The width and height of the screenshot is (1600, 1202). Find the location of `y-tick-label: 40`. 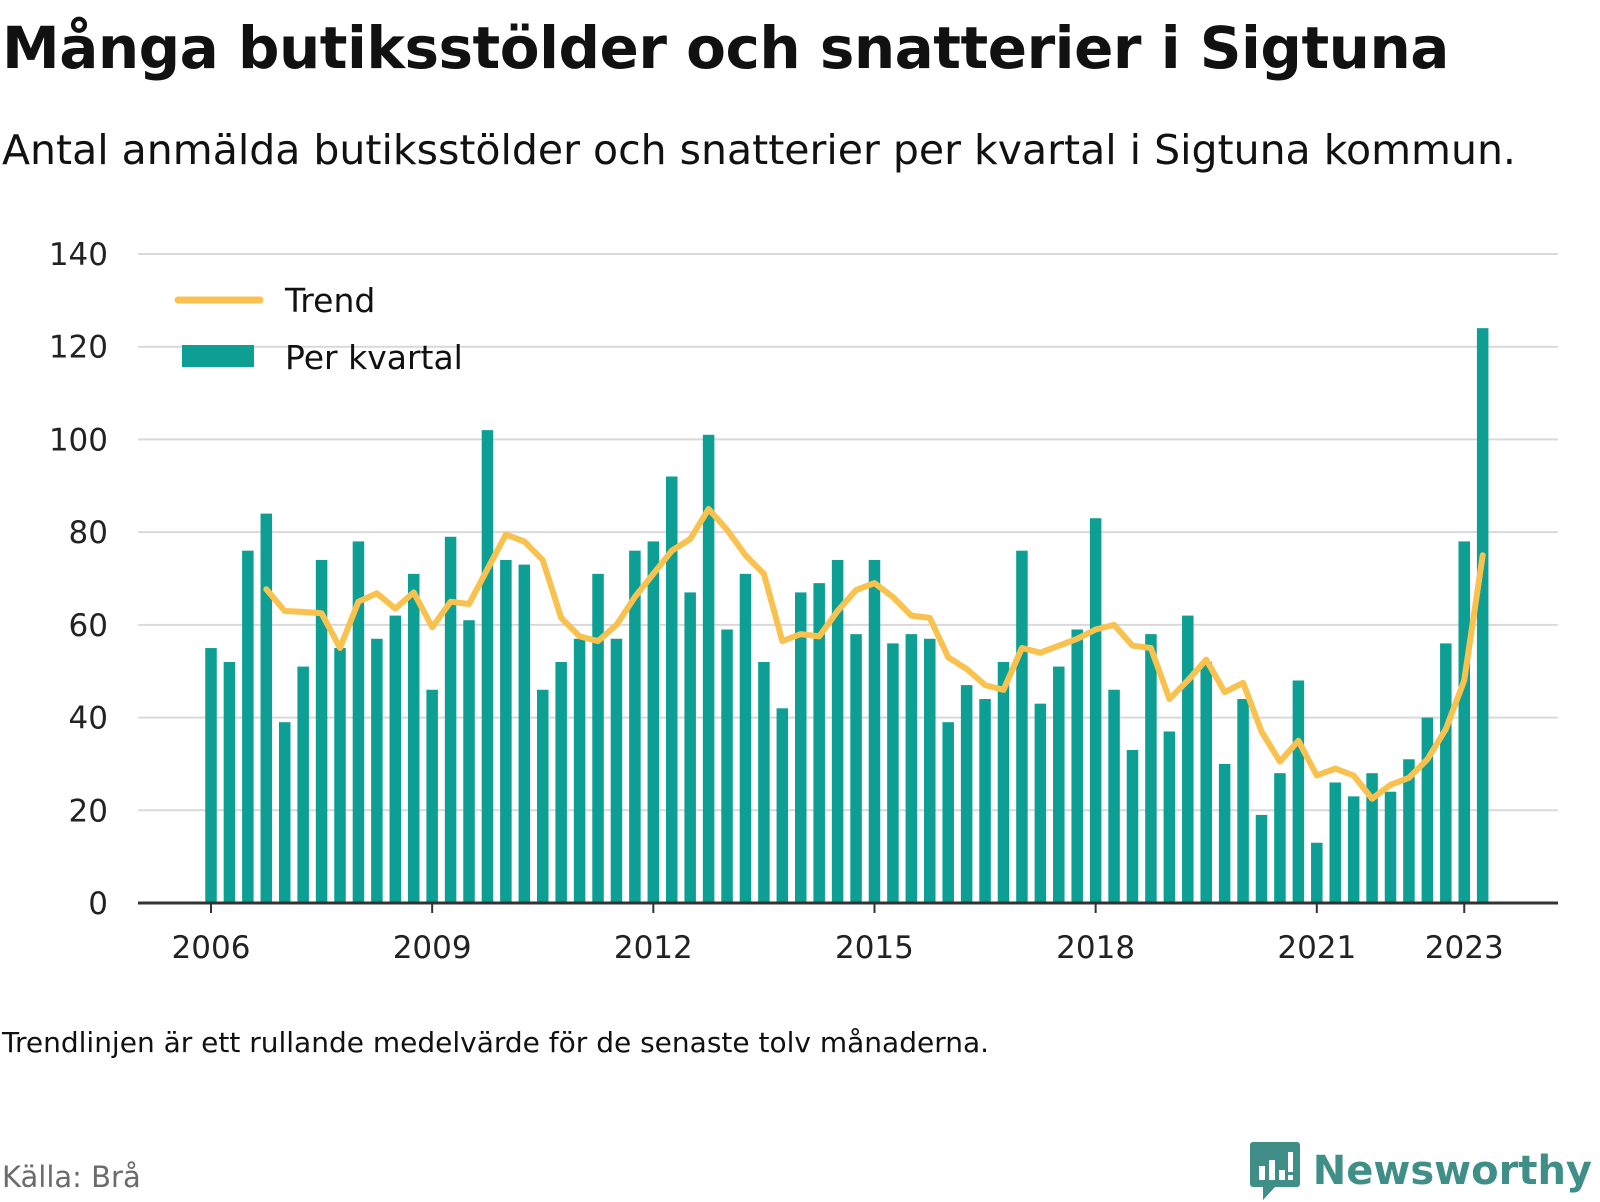

y-tick-label: 40 is located at coordinates (88, 719).